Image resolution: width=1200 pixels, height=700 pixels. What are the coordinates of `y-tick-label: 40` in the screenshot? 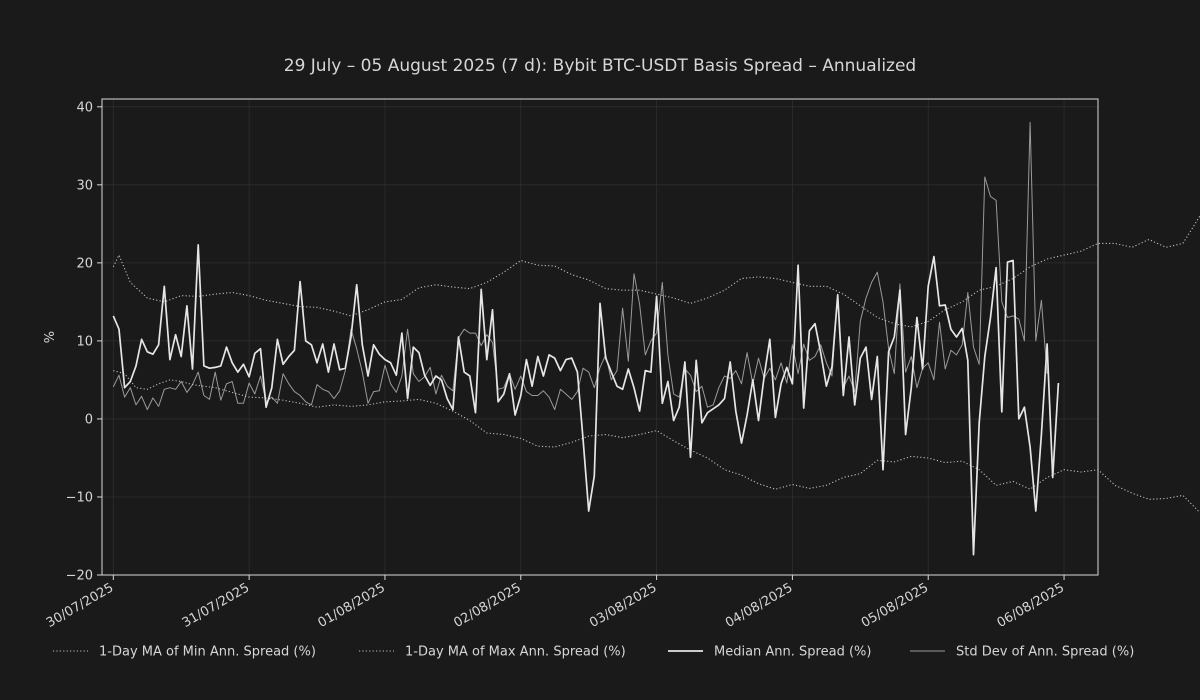 It's located at (84, 107).